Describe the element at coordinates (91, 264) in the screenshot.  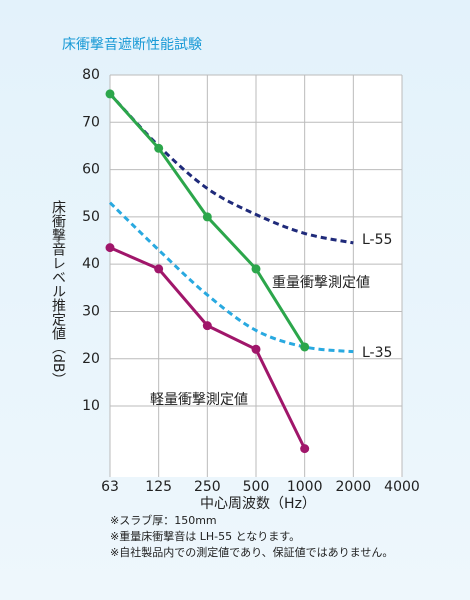
I see `y-tick-label: 40` at that location.